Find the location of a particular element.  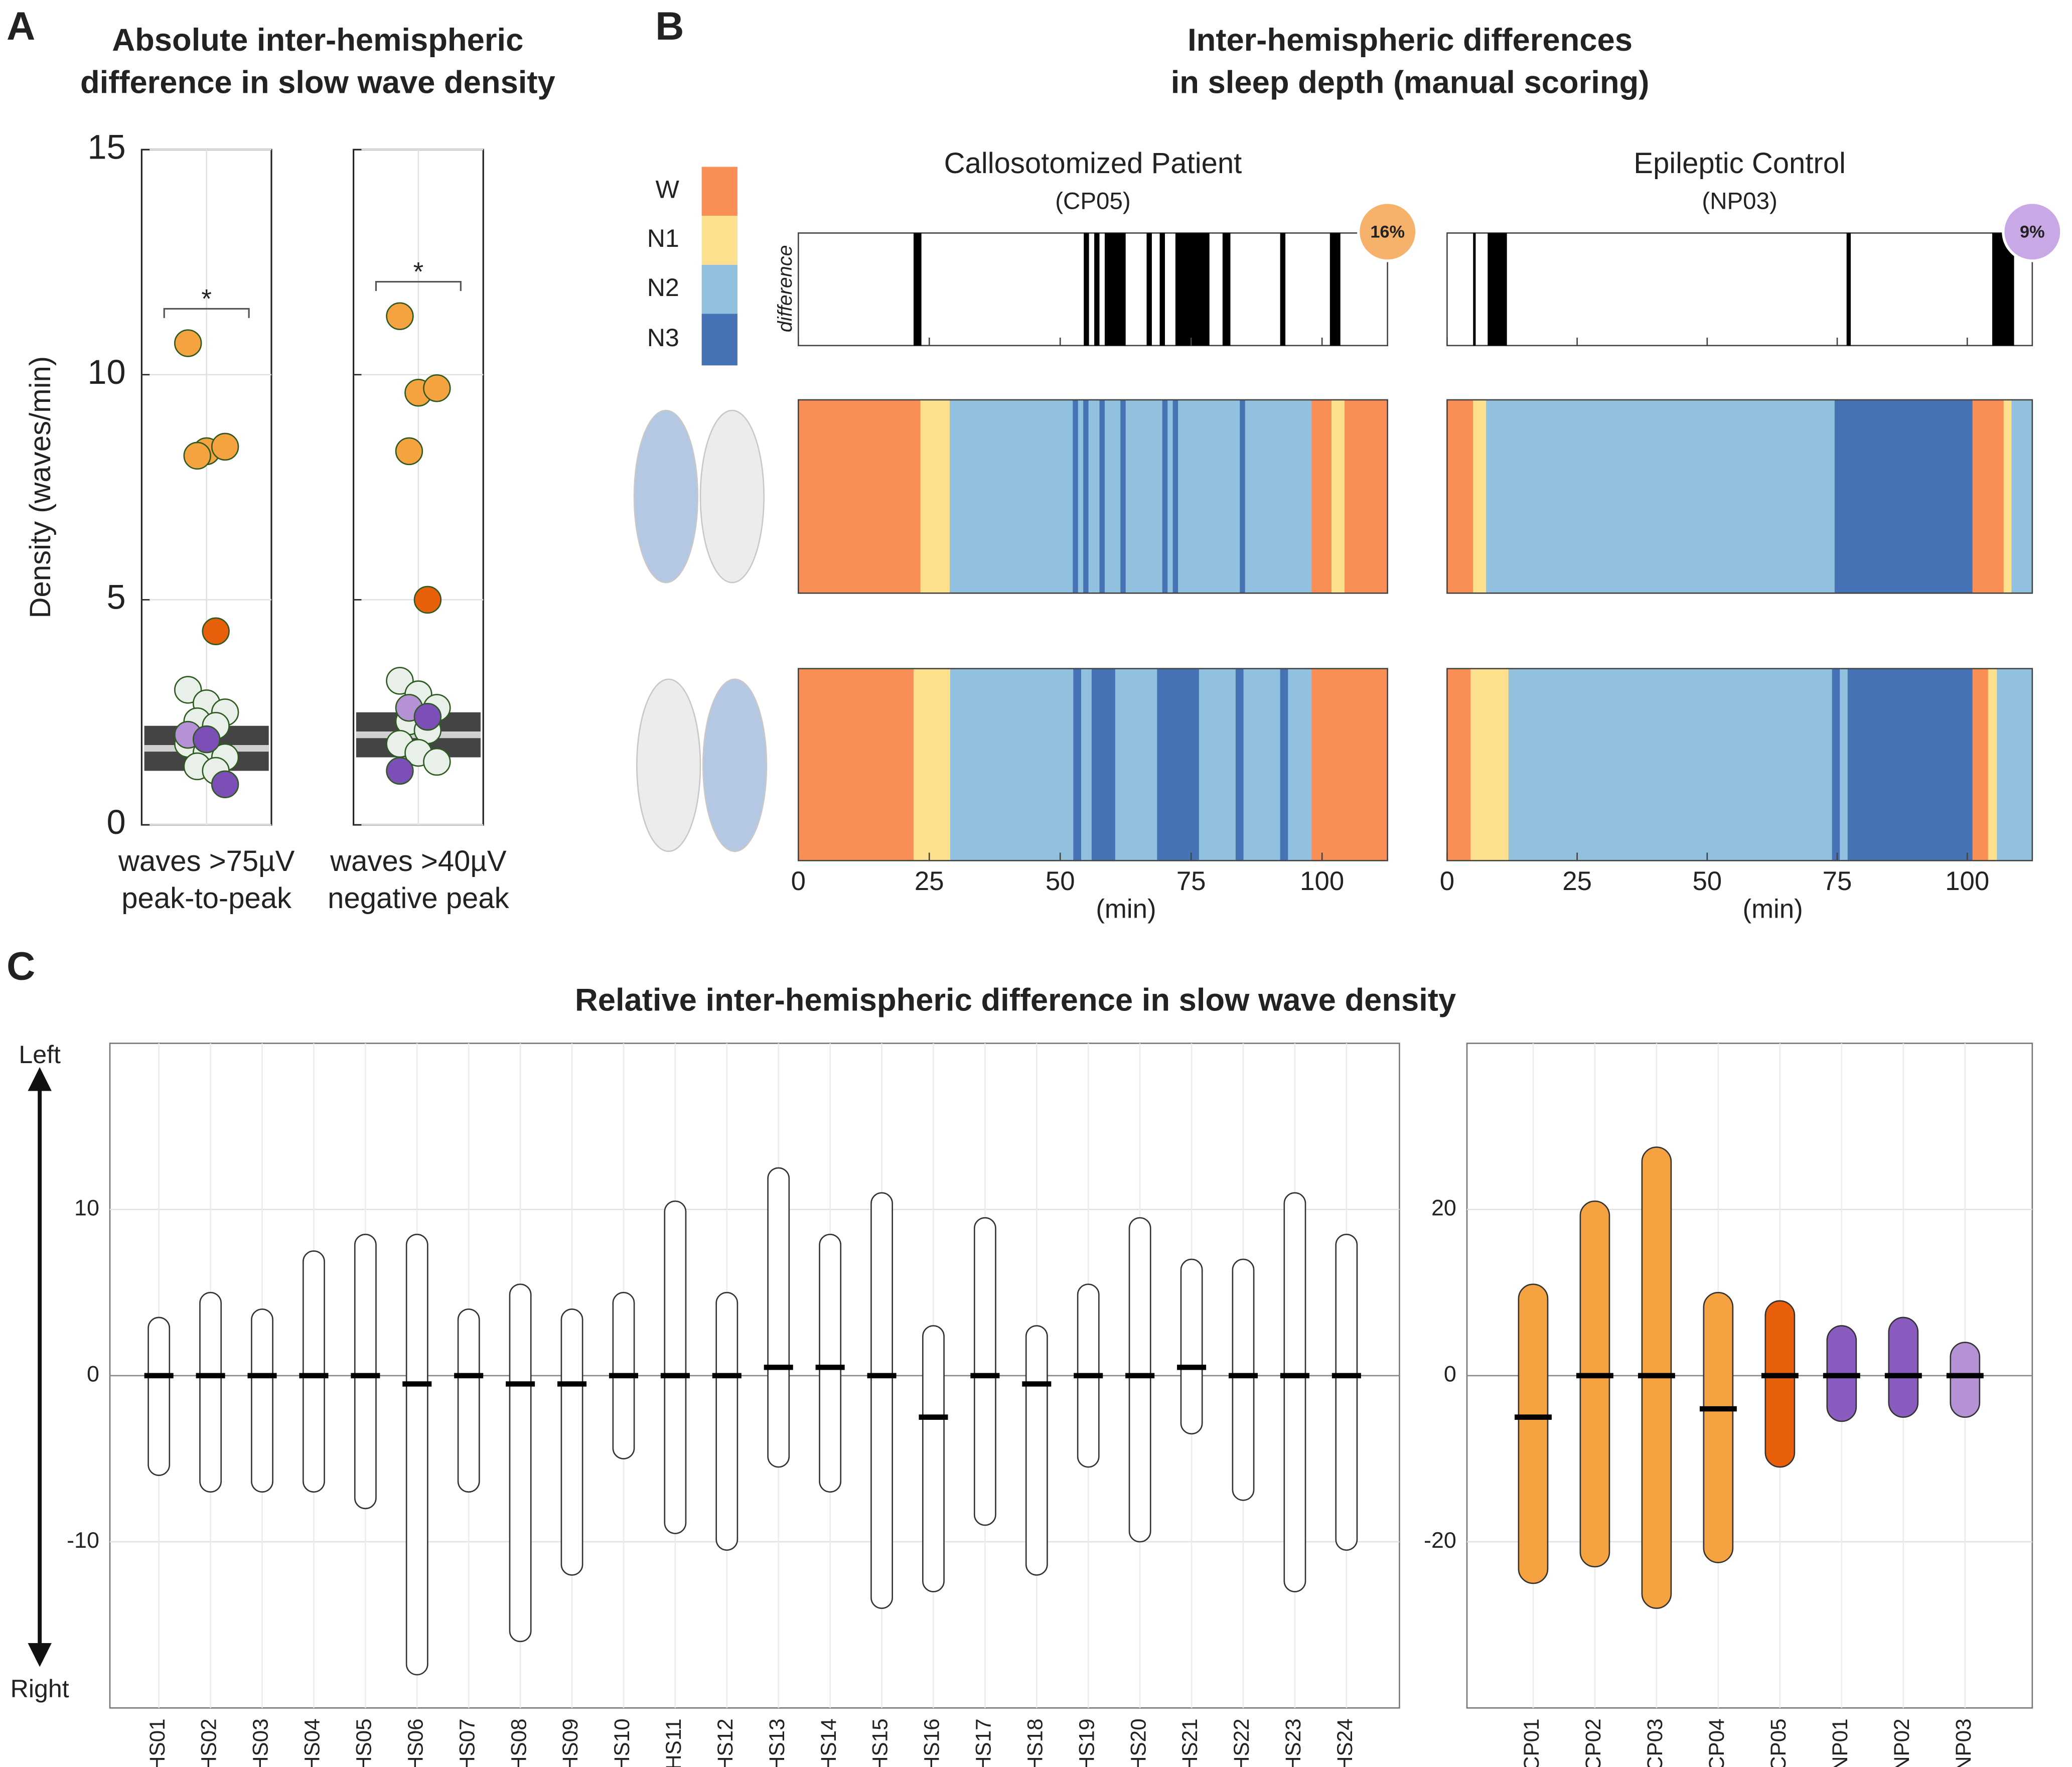

x-tick-label: HS14 is located at coordinates (828, 1742).